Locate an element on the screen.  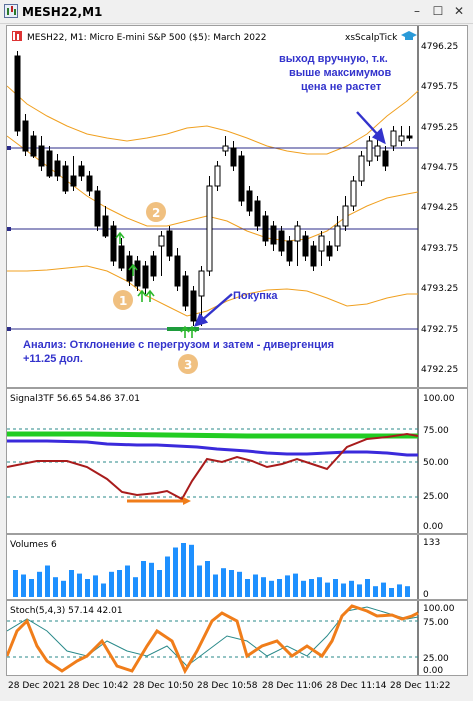
volumes-svg: Volumes 6 133 0 is located at coordinates (237, 567).